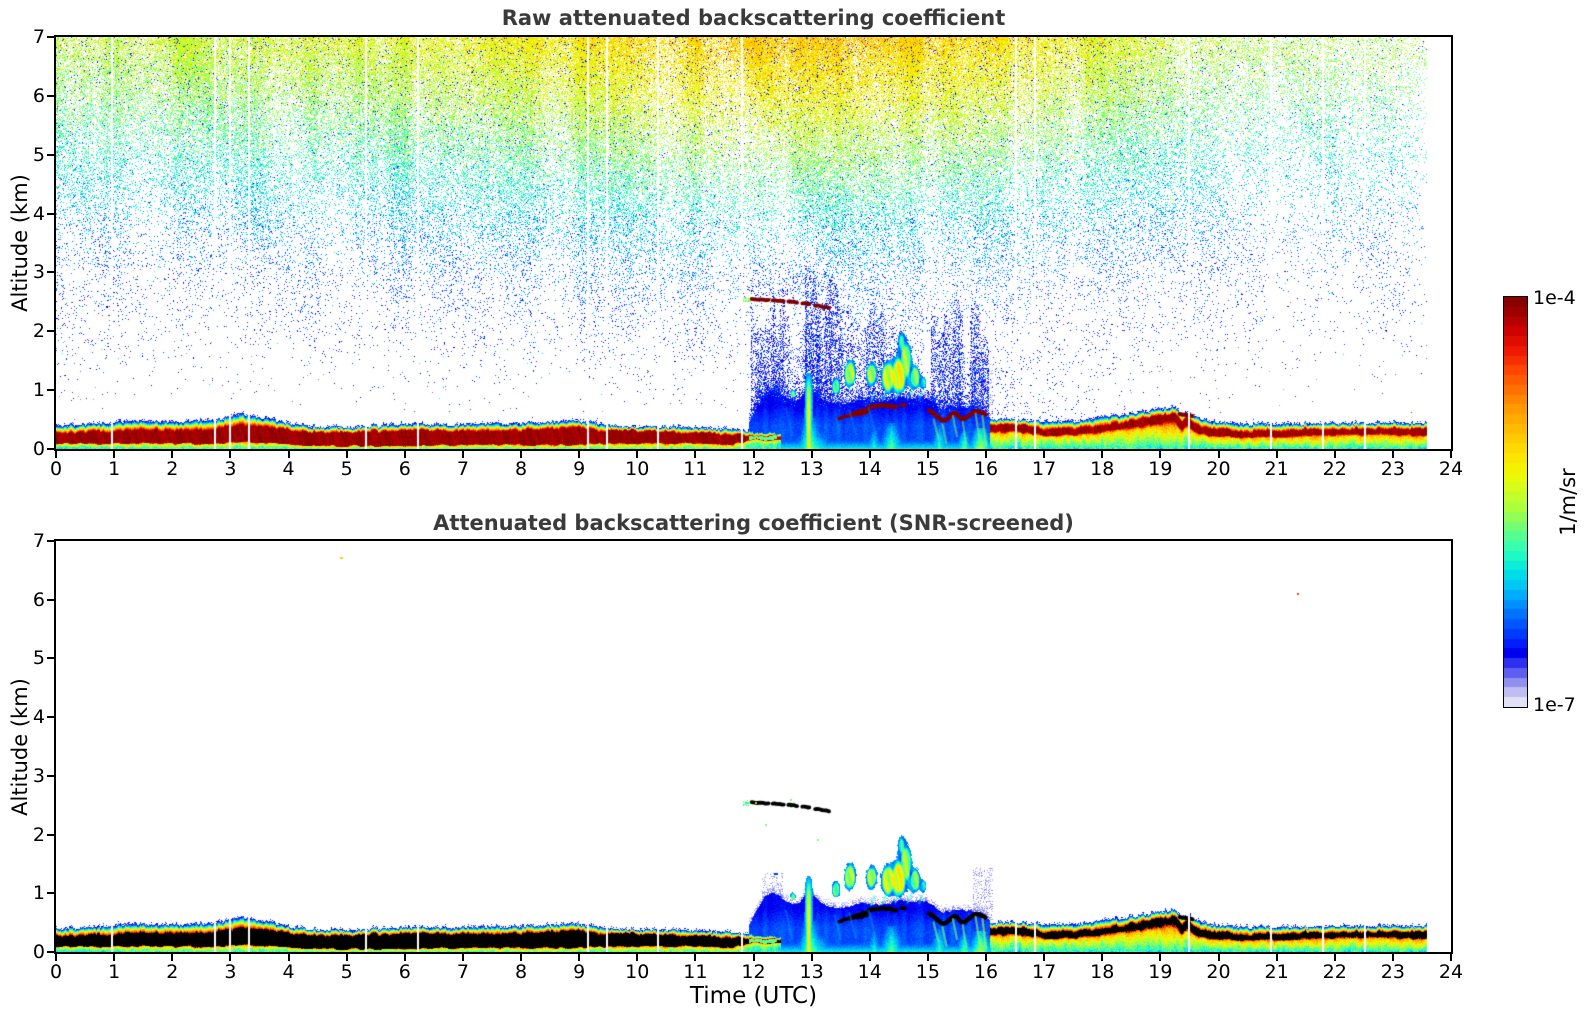  Describe the element at coordinates (927, 972) in the screenshot. I see `x-tick-label: 15` at that location.